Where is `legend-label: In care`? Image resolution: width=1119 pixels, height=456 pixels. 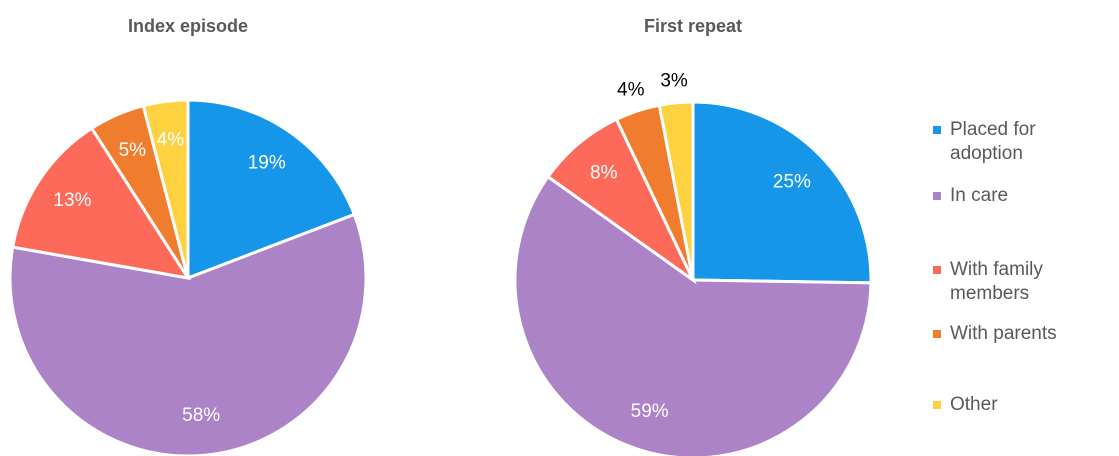 legend-label: In care is located at coordinates (979, 195).